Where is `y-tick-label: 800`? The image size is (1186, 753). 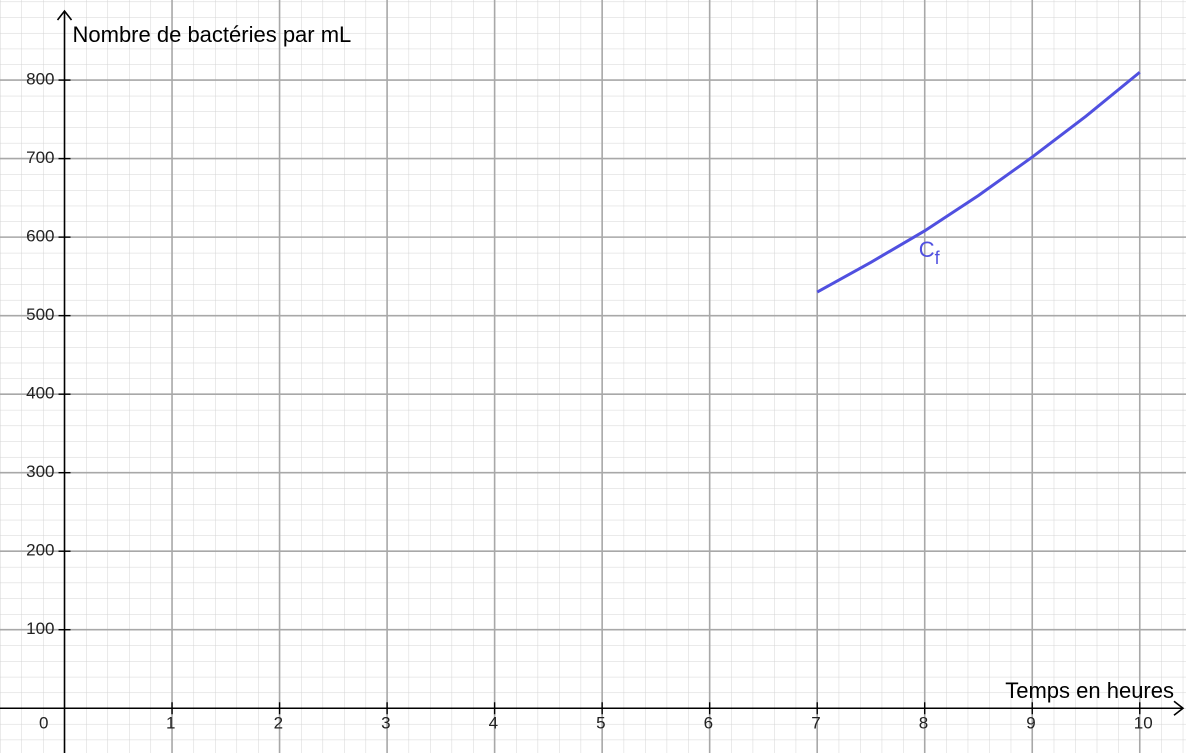 y-tick-label: 800 is located at coordinates (40, 79).